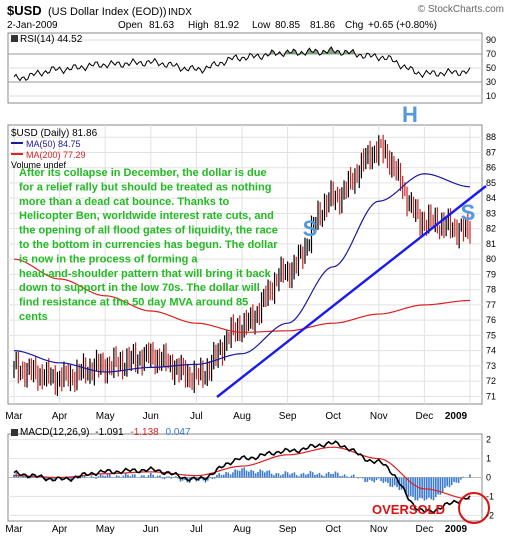  I want to click on macd-tick-label: 1, so click(488, 459).